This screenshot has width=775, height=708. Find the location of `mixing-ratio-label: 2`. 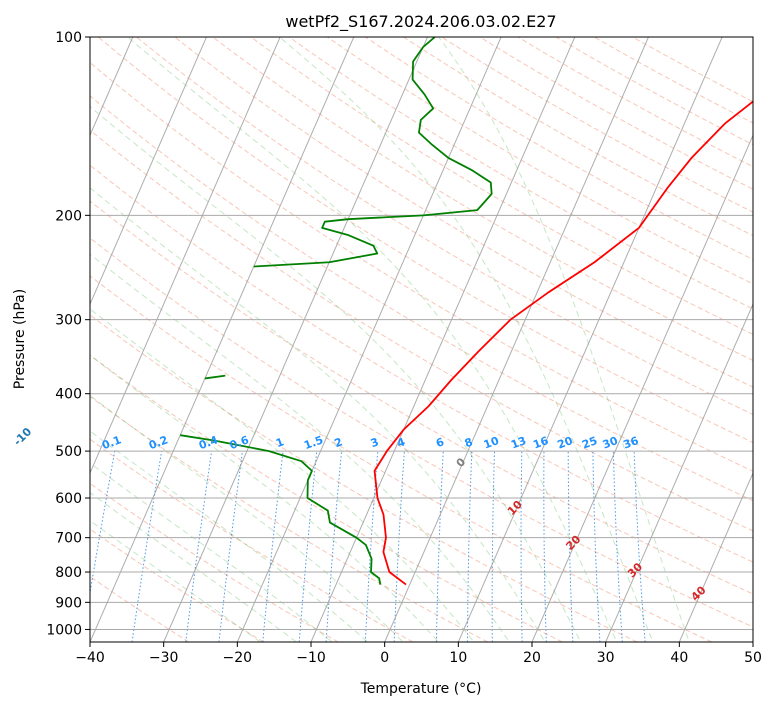

mixing-ratio-label: 2 is located at coordinates (339, 442).